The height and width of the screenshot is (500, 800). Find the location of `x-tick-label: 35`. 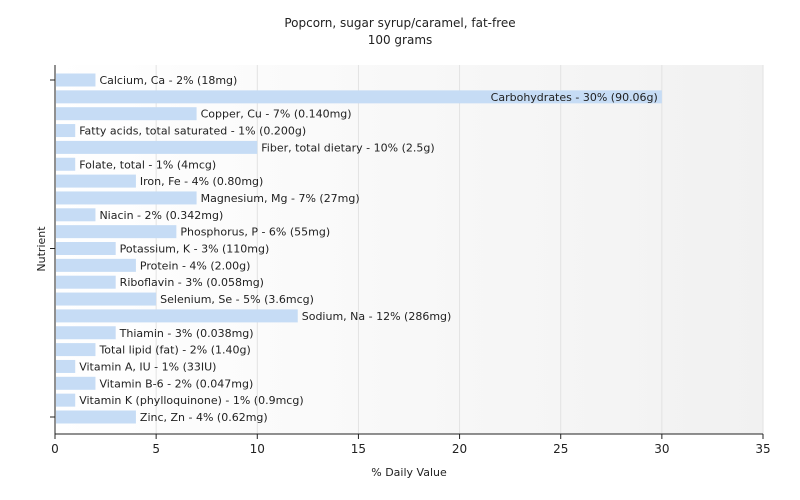

x-tick-label: 35 is located at coordinates (762, 449).